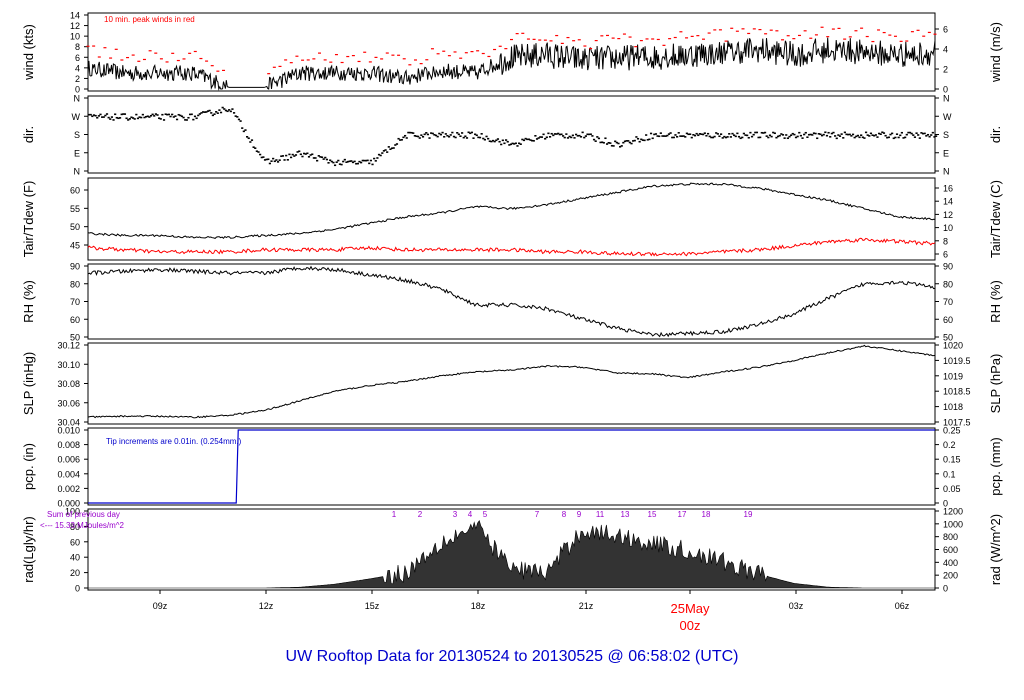 The image size is (1024, 700). I want to click on rad-right-tick-label: 600, so click(950, 550).